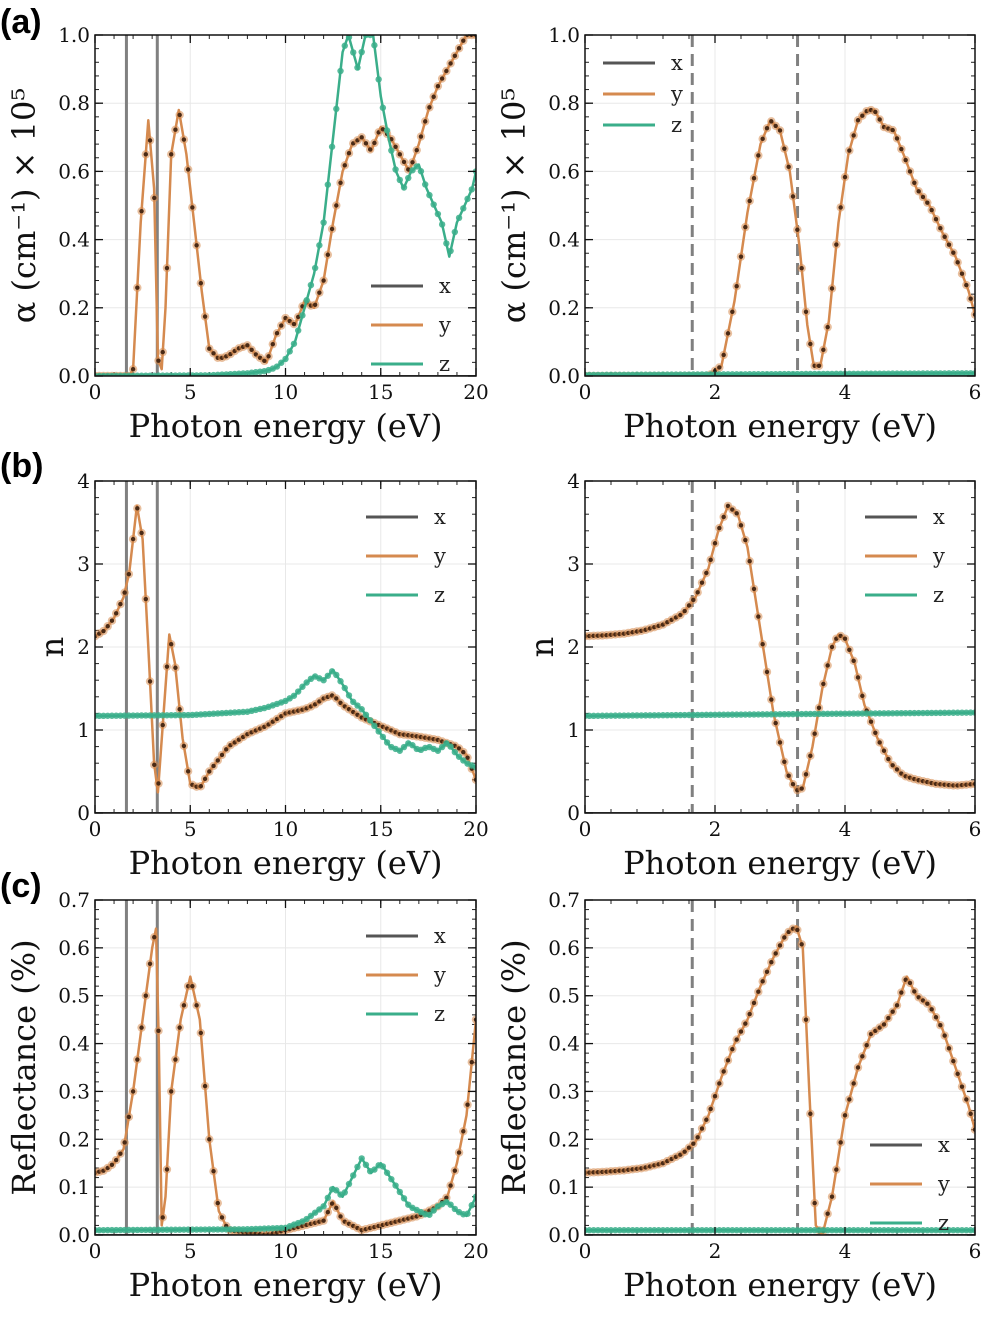 The height and width of the screenshot is (1327, 996). Describe the element at coordinates (286, 426) in the screenshot. I see `x-axis-title: Photon energy (eV)` at that location.